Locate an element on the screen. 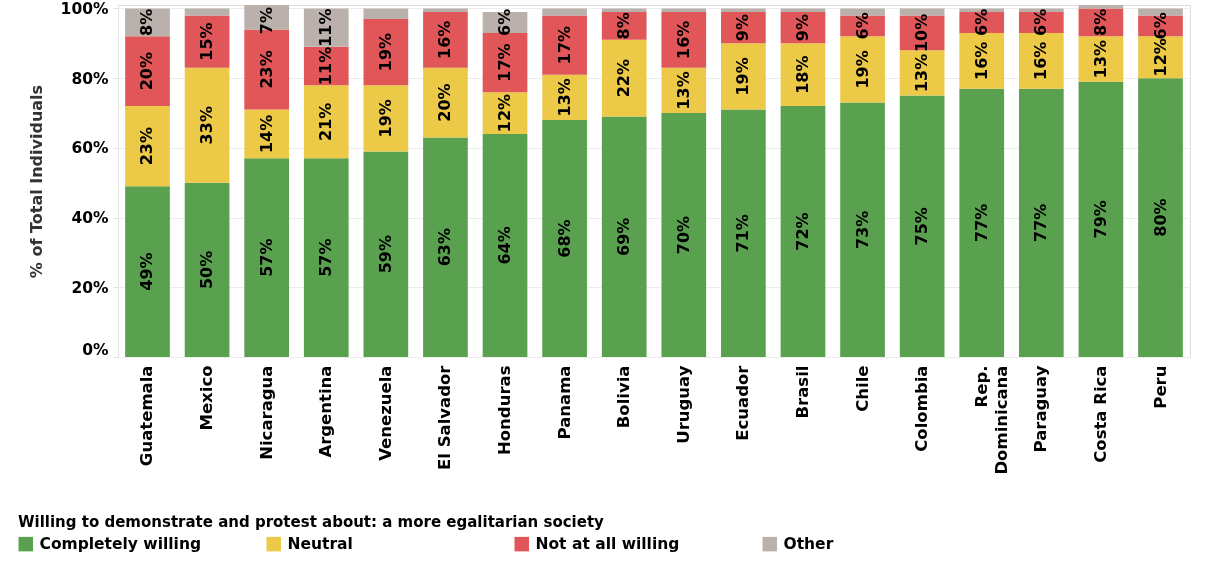 This screenshot has width=1212, height=574. data-label: 73% is located at coordinates (862, 229).